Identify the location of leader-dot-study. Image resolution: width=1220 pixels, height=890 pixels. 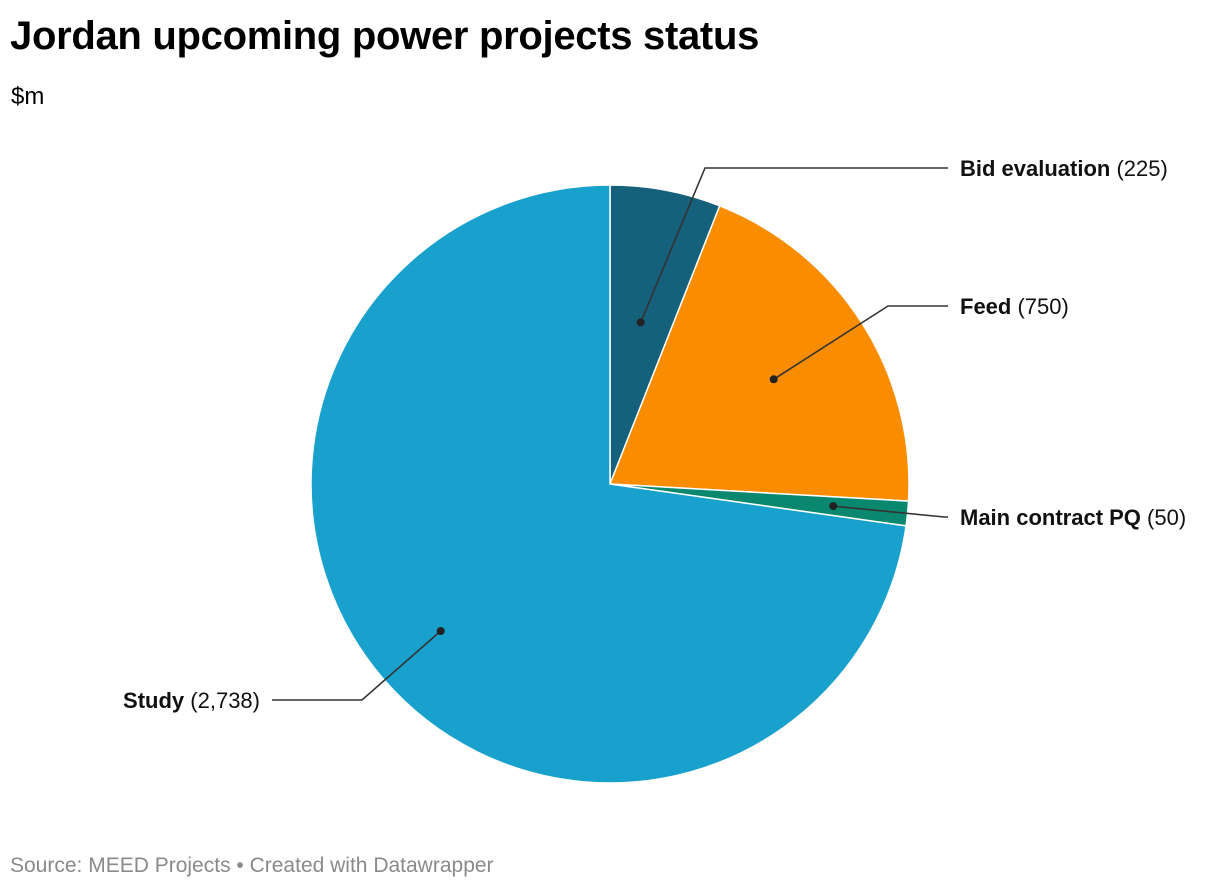
(440, 631).